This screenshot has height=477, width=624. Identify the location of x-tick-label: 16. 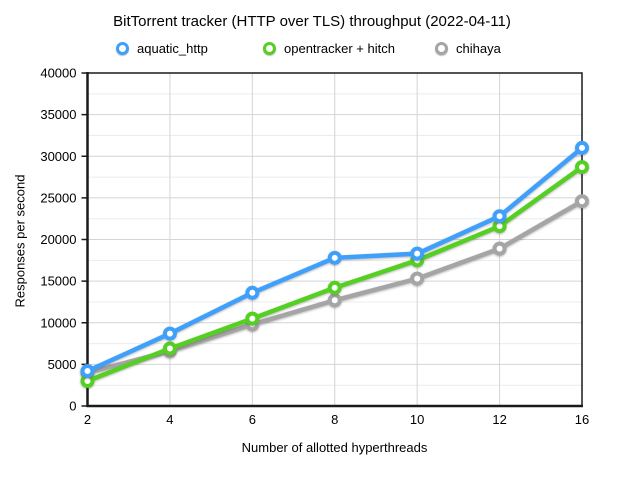
(582, 419).